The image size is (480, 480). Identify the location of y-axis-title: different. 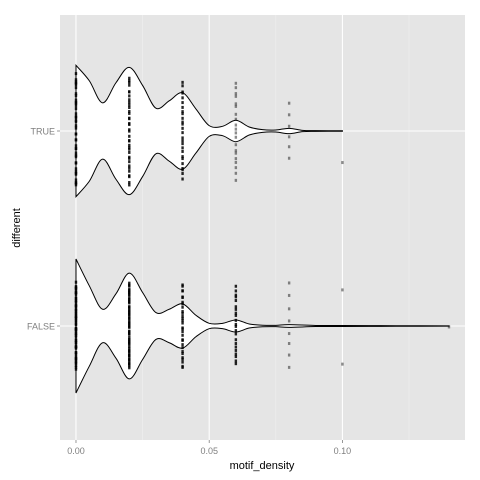
(17, 228).